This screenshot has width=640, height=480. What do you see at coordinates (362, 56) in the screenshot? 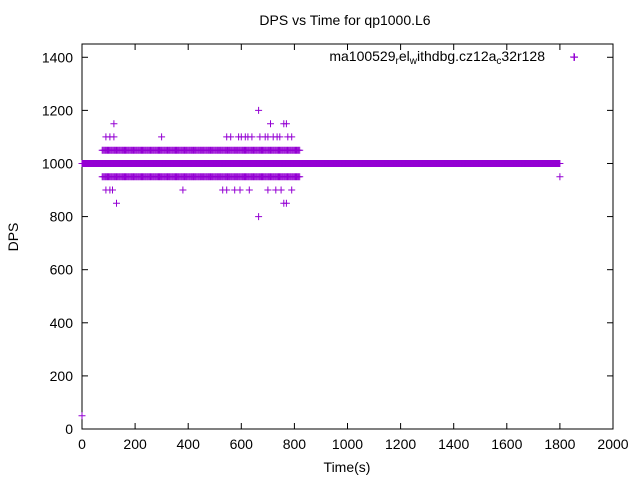
I see `legend-text-part: ma100529` at bounding box center [362, 56].